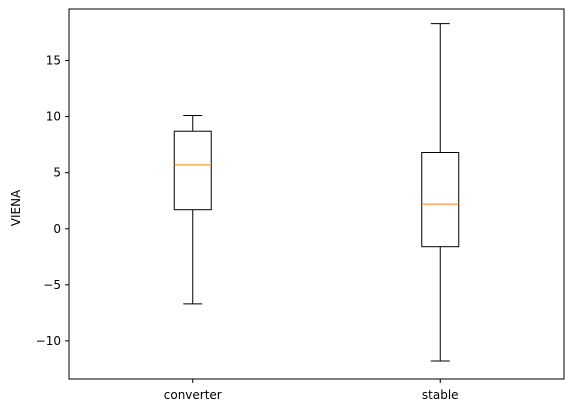  Describe the element at coordinates (16, 207) in the screenshot. I see `y-axis-label: VIENA` at that location.